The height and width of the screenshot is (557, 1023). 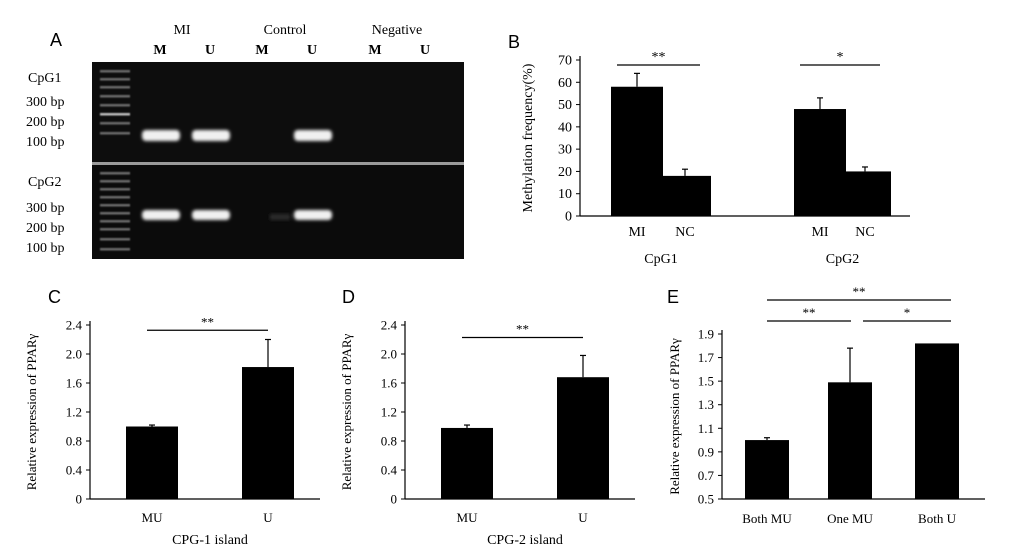 What do you see at coordinates (673, 297) in the screenshot?
I see `panel-label-e: E` at bounding box center [673, 297].